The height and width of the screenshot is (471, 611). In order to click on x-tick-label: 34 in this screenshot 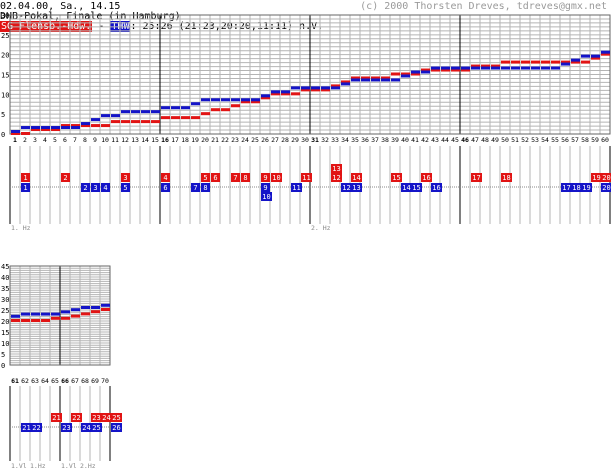, I will do `click(345, 140)`.